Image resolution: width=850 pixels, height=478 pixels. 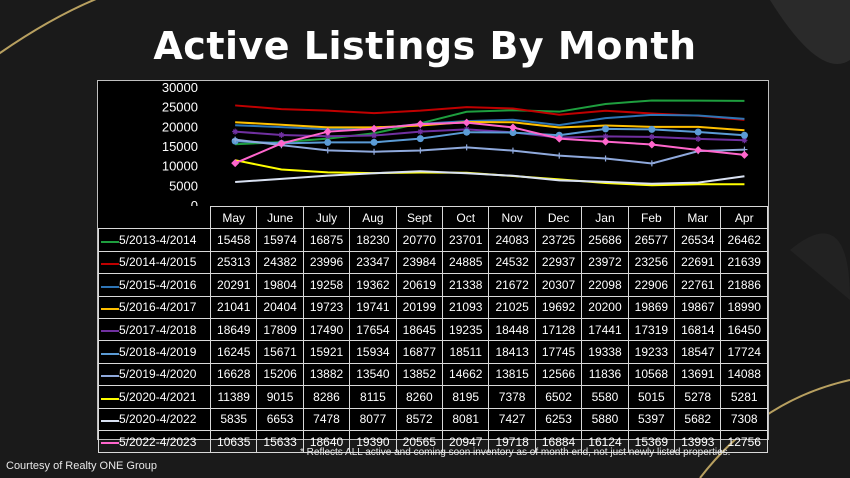 What do you see at coordinates (466, 329) in the screenshot?
I see `data-label: 19235` at bounding box center [466, 329].